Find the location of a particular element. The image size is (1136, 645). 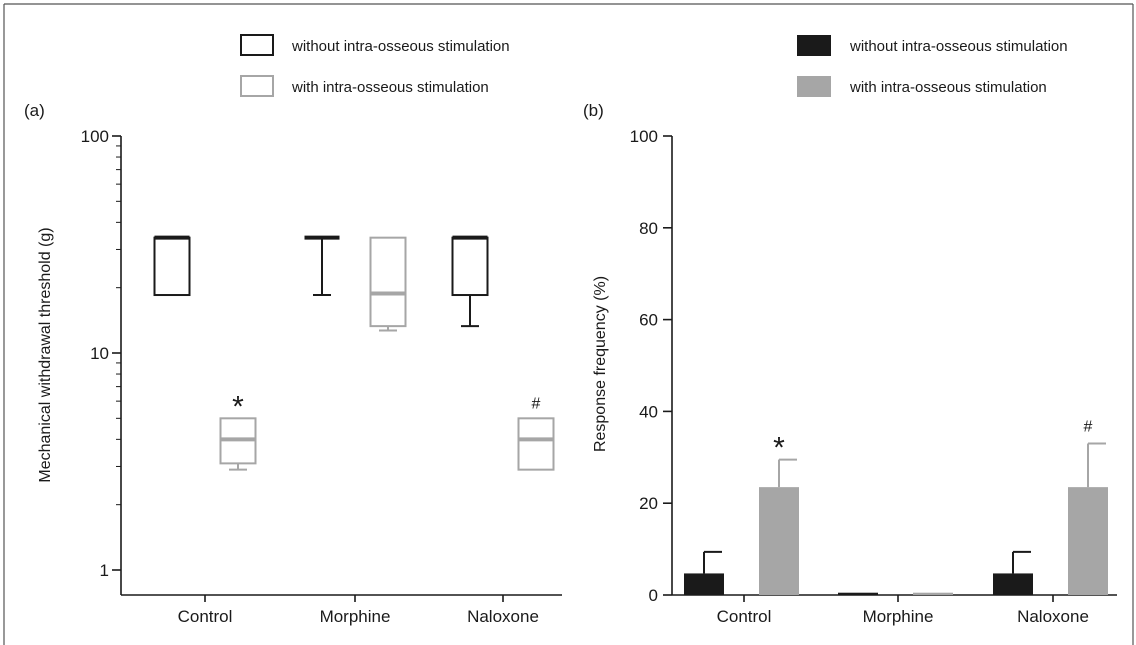

panel-a-label: (a) is located at coordinates (34, 110).